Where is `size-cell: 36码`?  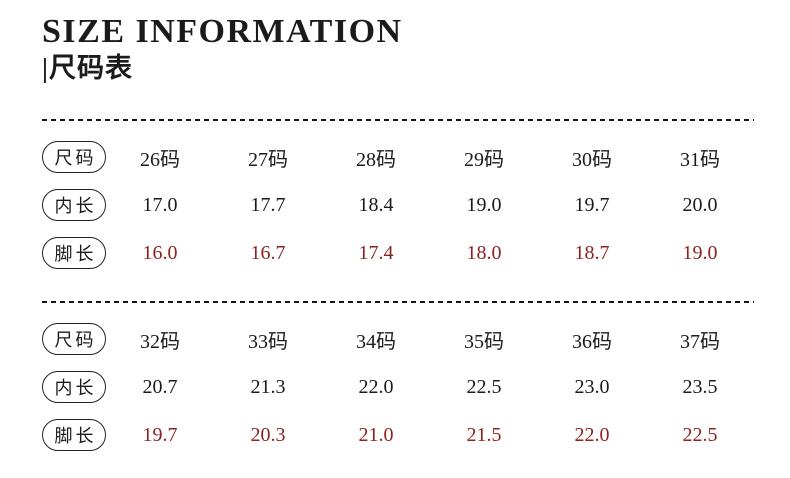 size-cell: 36码 is located at coordinates (592, 341).